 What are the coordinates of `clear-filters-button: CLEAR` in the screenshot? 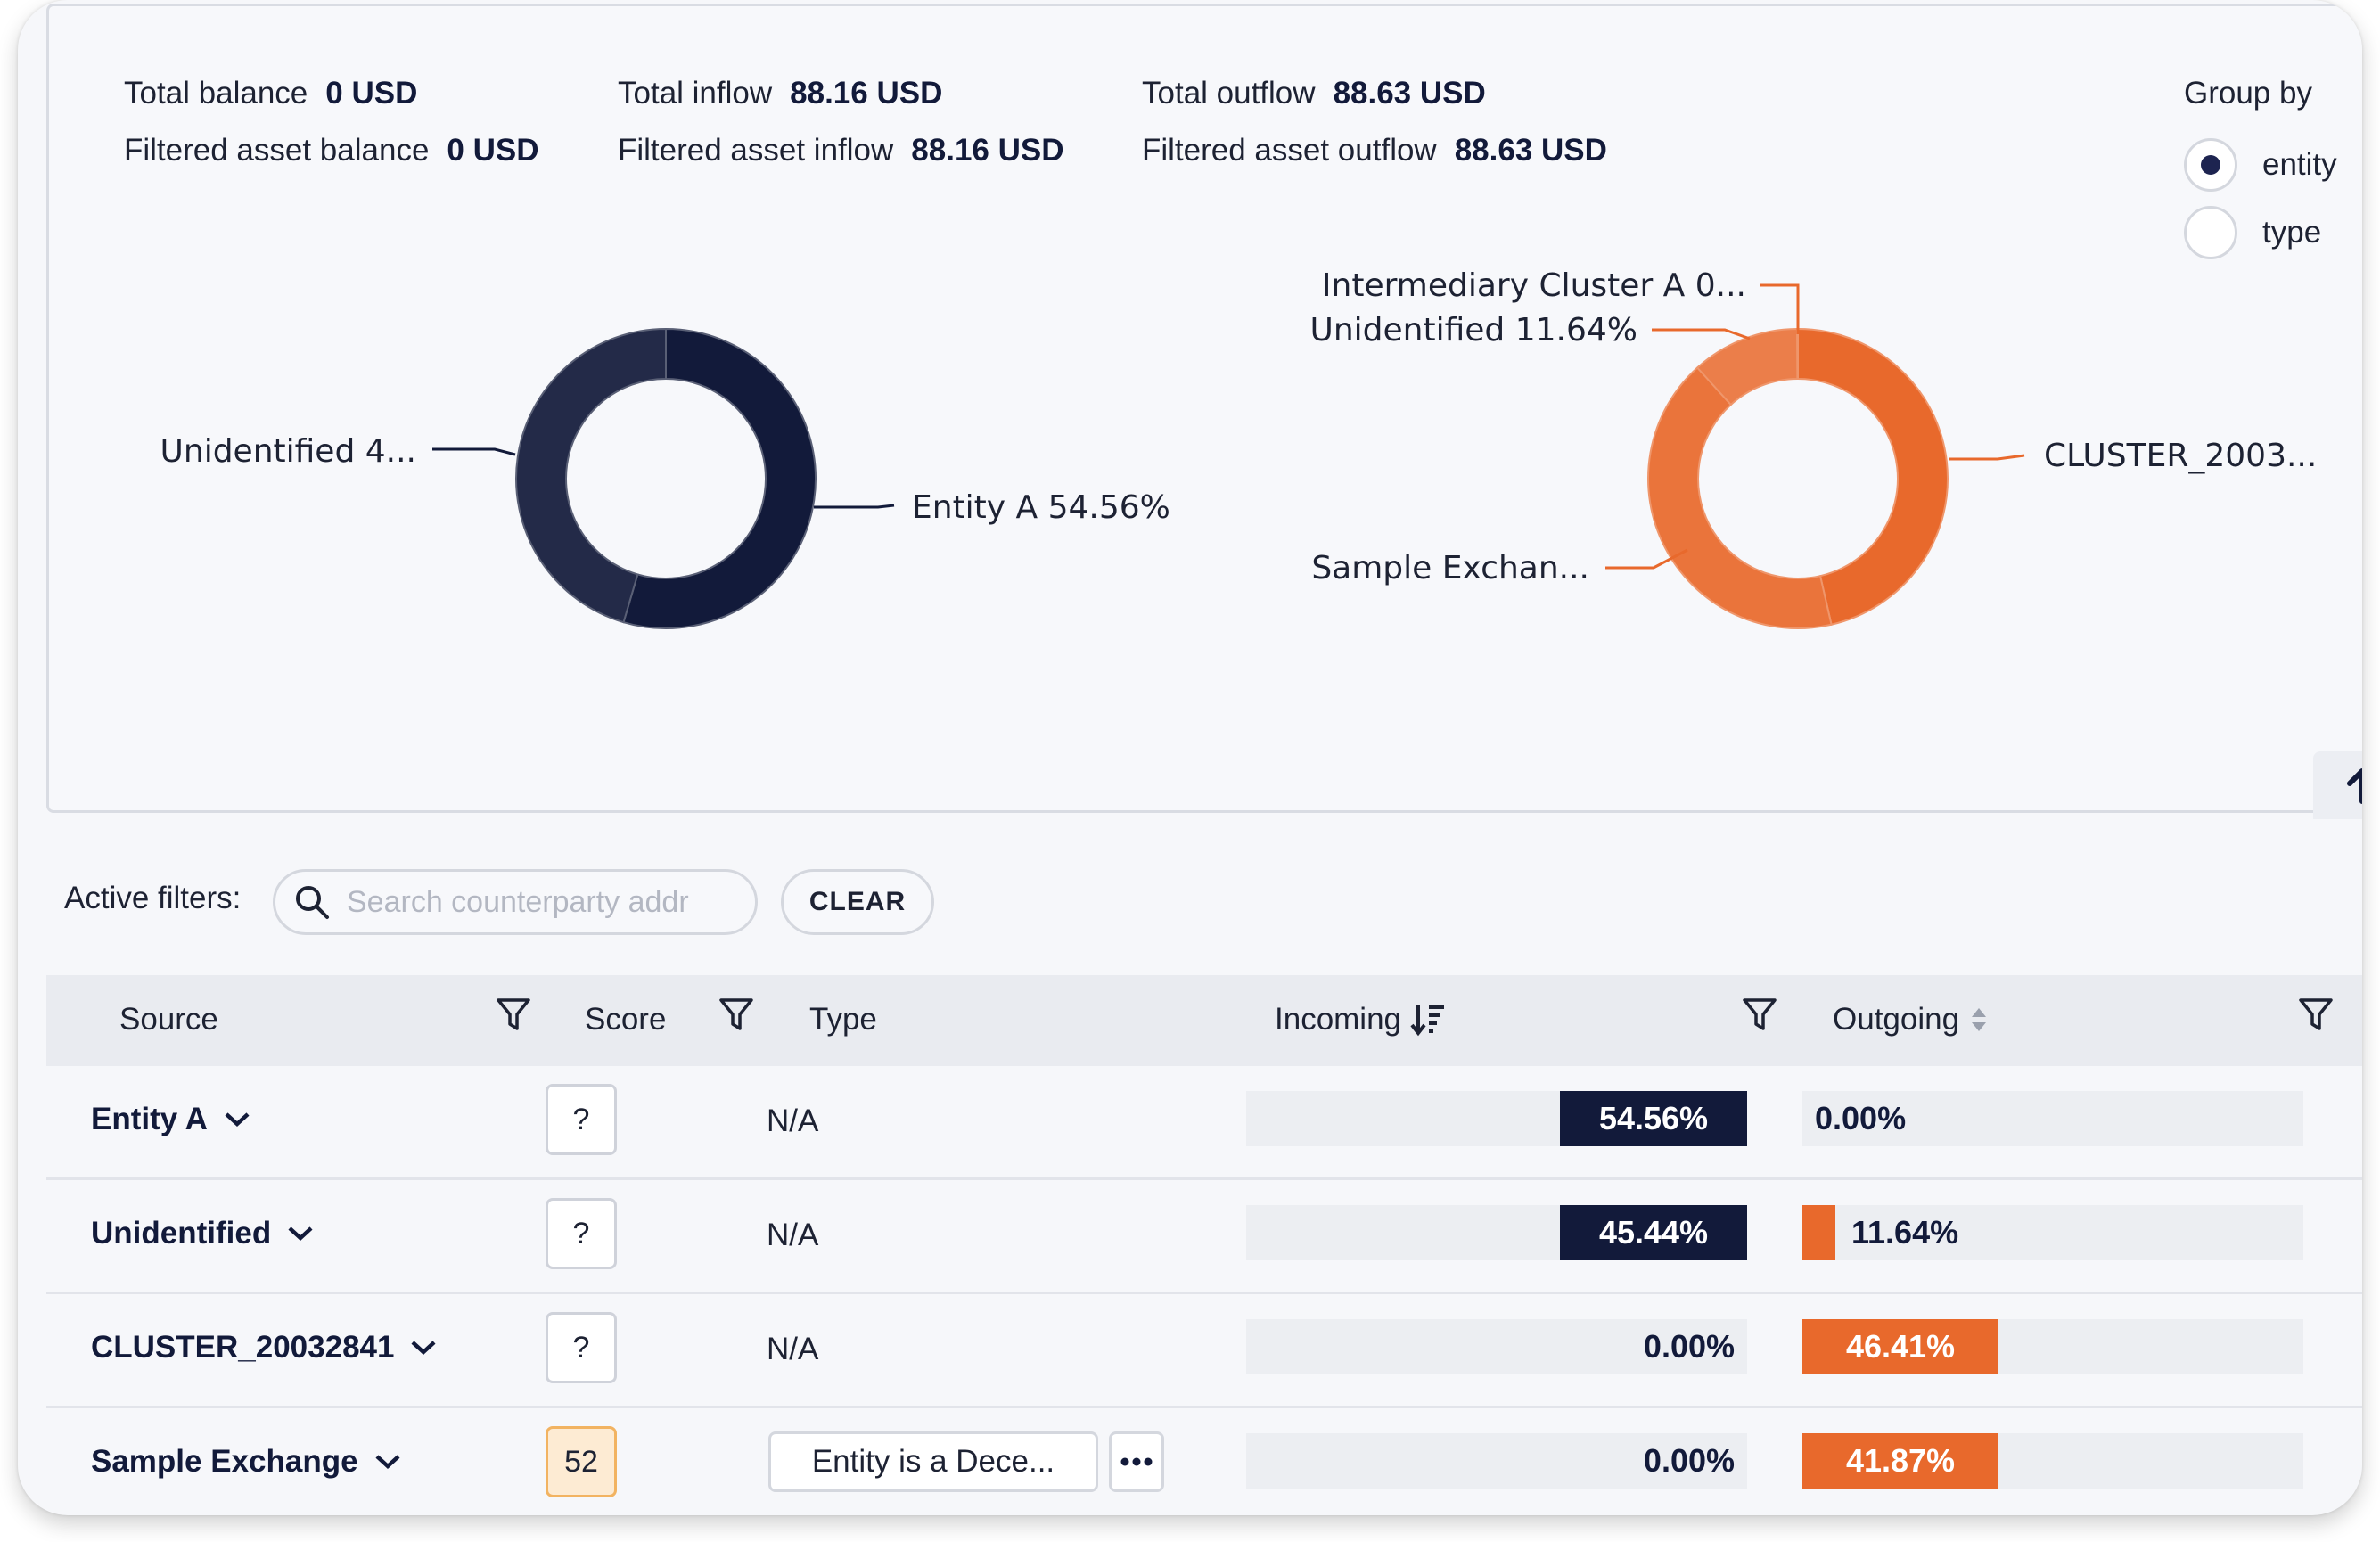 It's located at (857, 902).